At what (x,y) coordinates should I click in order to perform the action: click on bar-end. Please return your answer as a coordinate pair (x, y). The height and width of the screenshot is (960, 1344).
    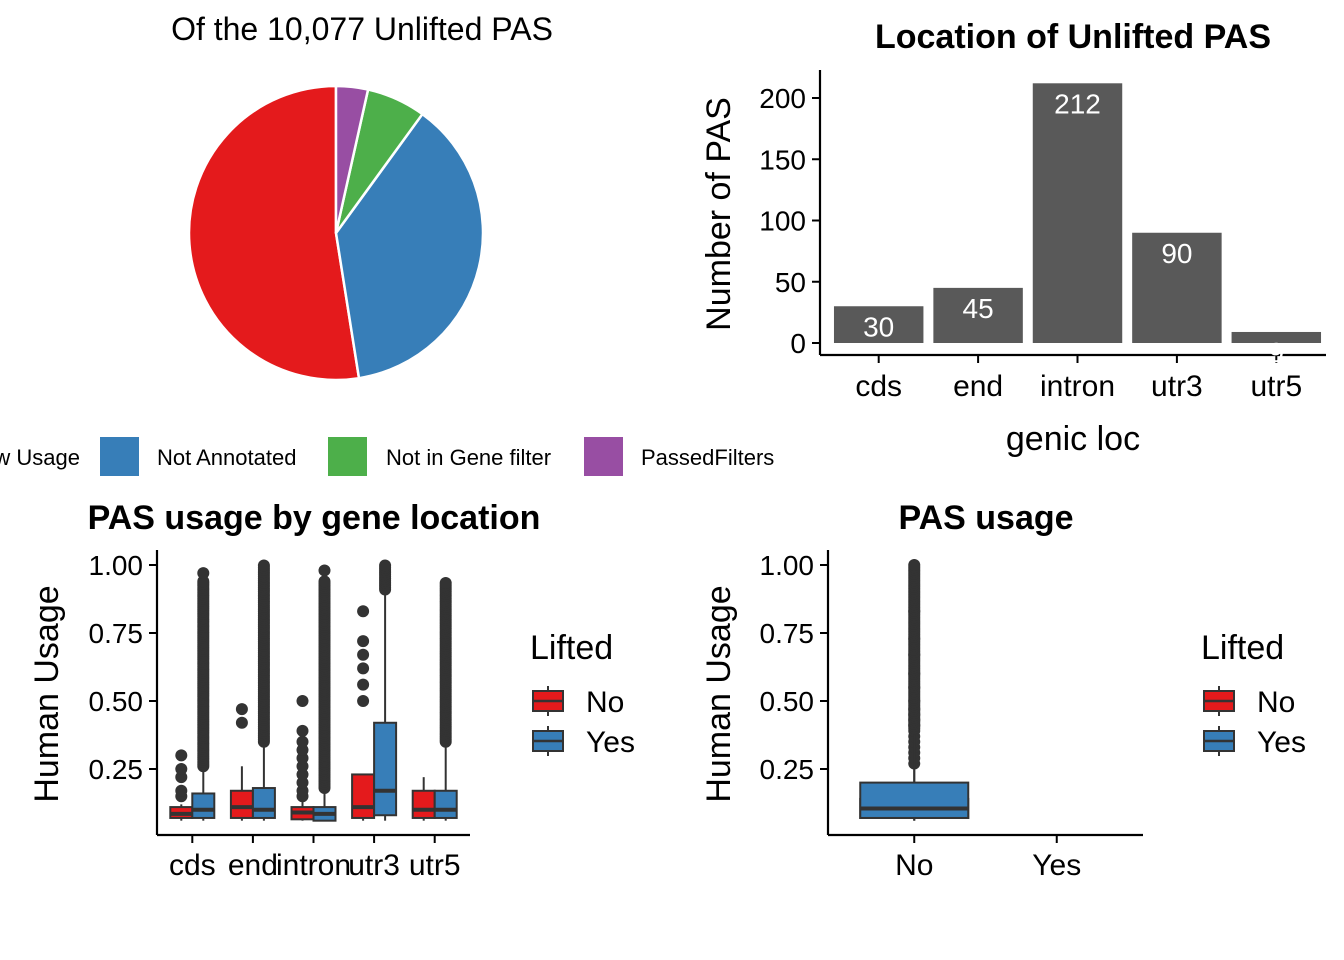
    Looking at the image, I should click on (978, 315).